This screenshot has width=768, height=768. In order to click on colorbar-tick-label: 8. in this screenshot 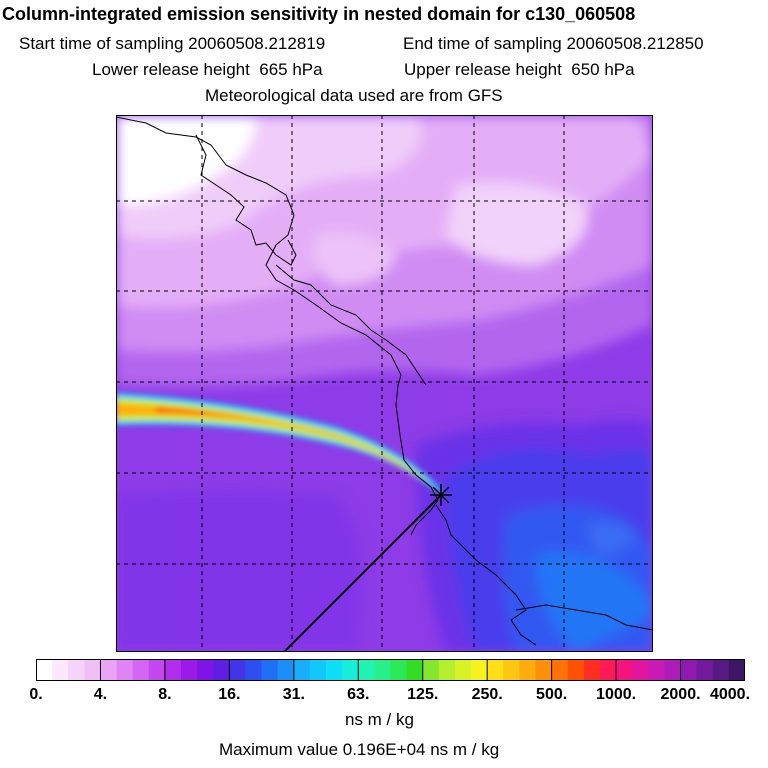, I will do `click(165, 694)`.